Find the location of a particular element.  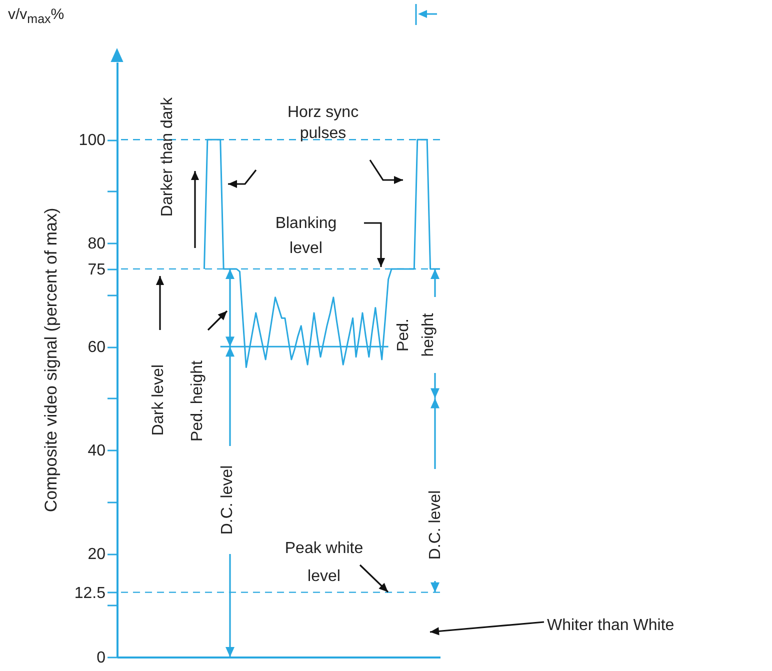

y-tick-label: 20 is located at coordinates (97, 555).